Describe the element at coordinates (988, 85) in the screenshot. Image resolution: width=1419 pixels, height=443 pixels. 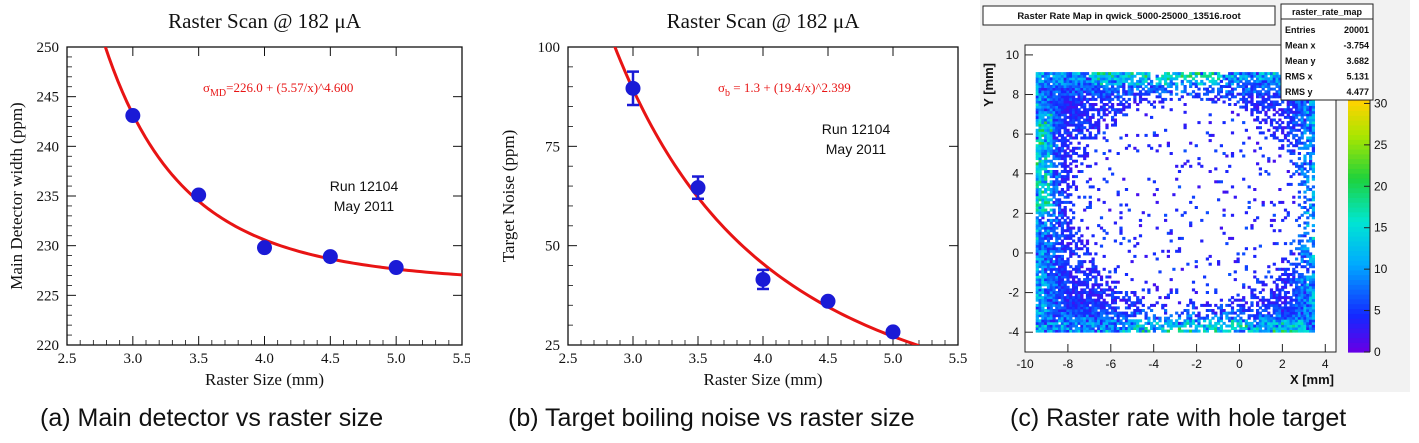
I see `y-axis-label: Y [mm]` at that location.